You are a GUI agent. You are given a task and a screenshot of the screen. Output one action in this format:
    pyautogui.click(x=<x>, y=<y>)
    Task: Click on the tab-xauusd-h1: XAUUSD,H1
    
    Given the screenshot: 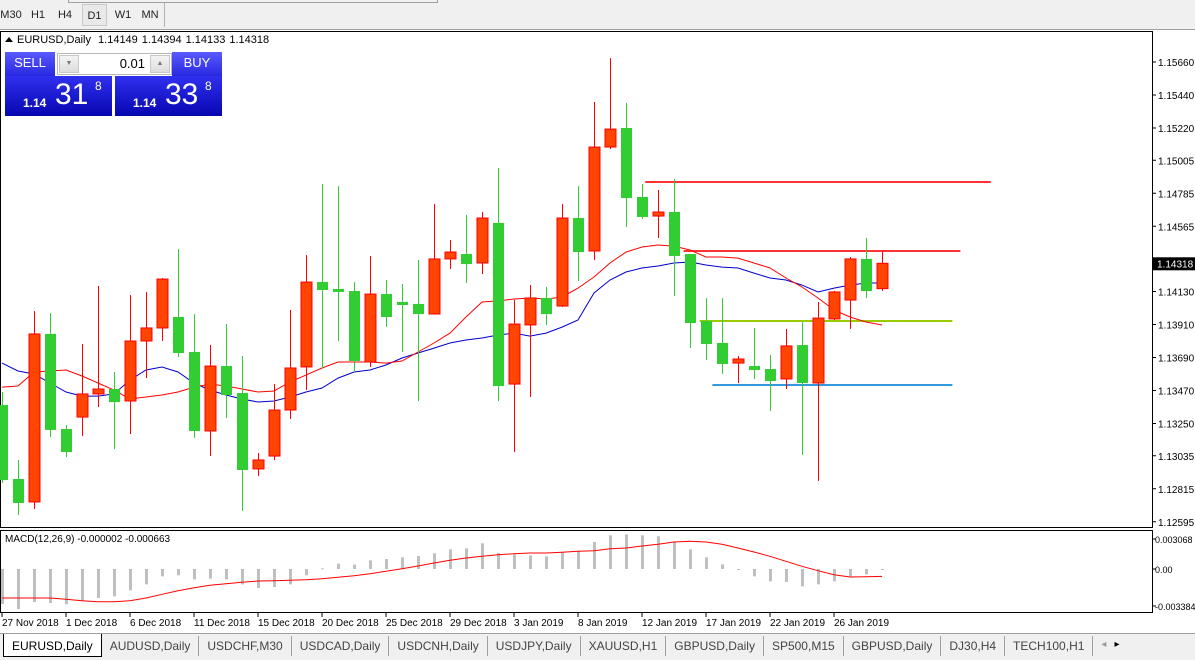 What is the action you would take?
    pyautogui.click(x=624, y=646)
    